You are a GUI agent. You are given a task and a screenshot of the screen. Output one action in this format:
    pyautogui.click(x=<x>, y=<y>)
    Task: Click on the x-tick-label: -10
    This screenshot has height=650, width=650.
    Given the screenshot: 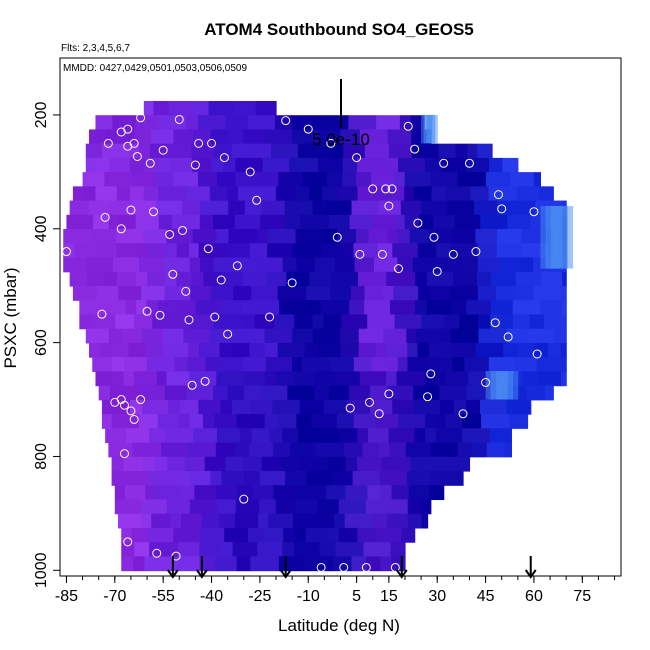 What is the action you would take?
    pyautogui.click(x=308, y=596)
    